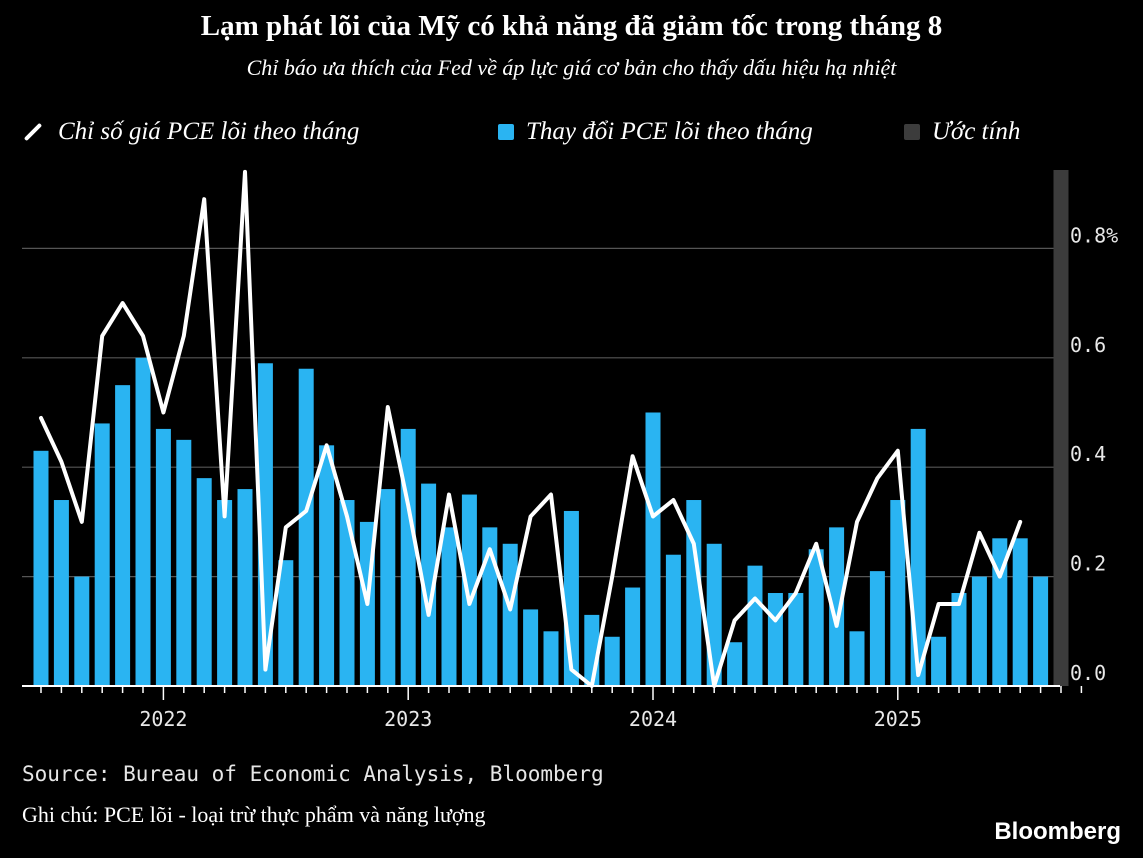 The image size is (1143, 858). What do you see at coordinates (653, 719) in the screenshot?
I see `x-tick-label: 2024` at bounding box center [653, 719].